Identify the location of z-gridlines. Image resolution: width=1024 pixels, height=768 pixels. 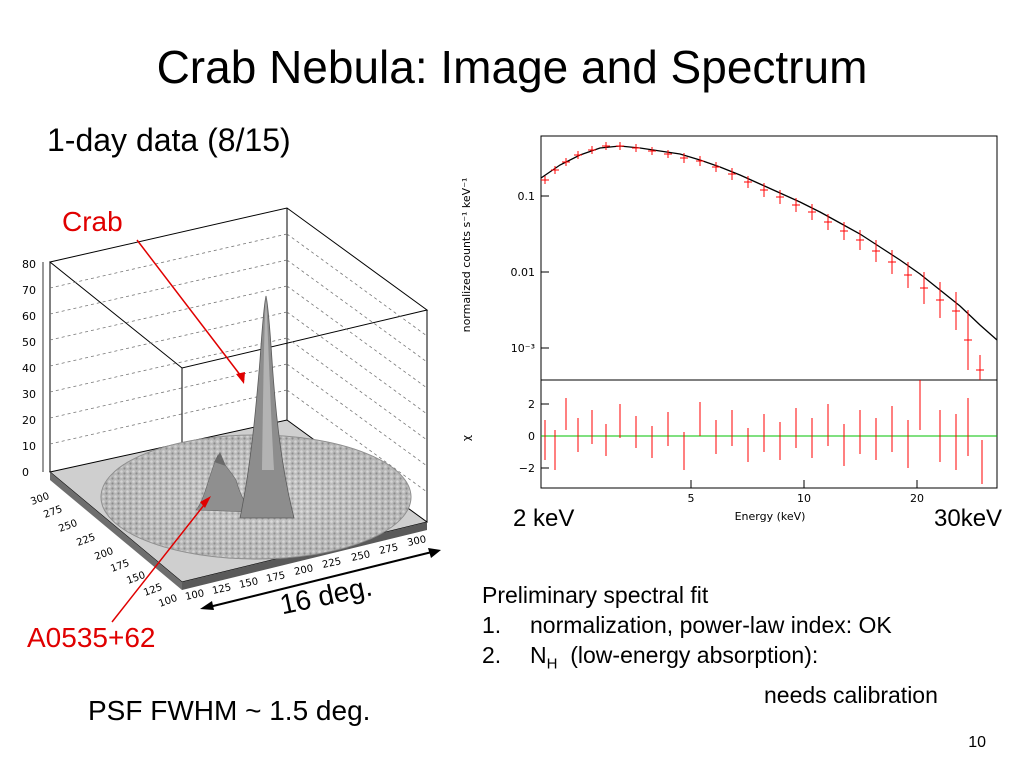
(238, 363).